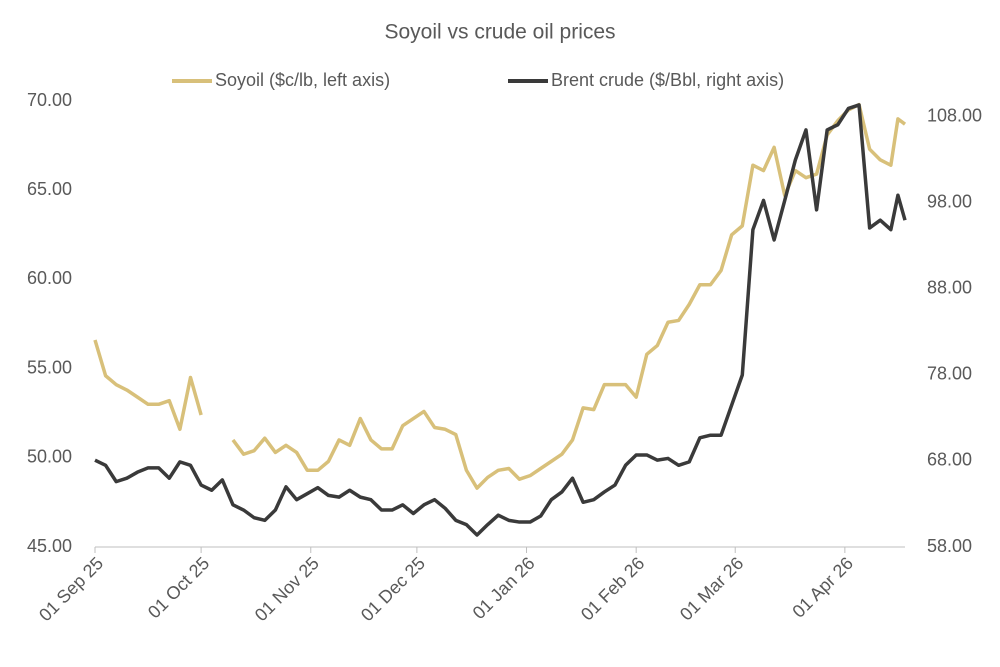 This screenshot has height=667, width=1000. What do you see at coordinates (49, 367) in the screenshot?
I see `y-tick-label: 55.00` at bounding box center [49, 367].